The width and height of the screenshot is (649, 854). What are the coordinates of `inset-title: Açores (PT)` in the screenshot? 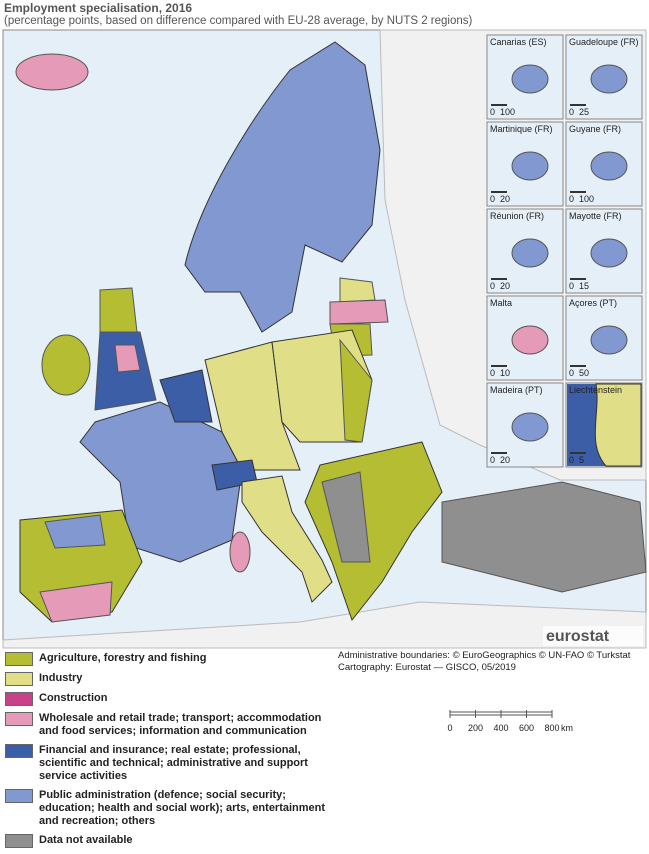 It's located at (593, 303).